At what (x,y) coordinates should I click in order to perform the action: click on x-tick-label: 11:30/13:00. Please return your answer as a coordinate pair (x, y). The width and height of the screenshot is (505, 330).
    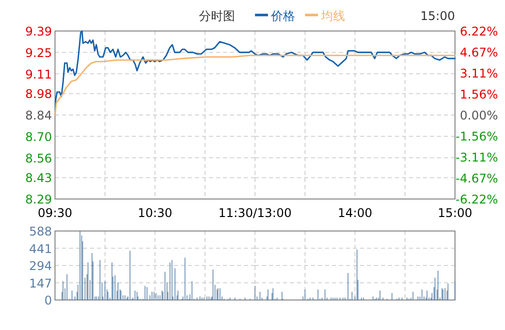
    Looking at the image, I should click on (255, 213).